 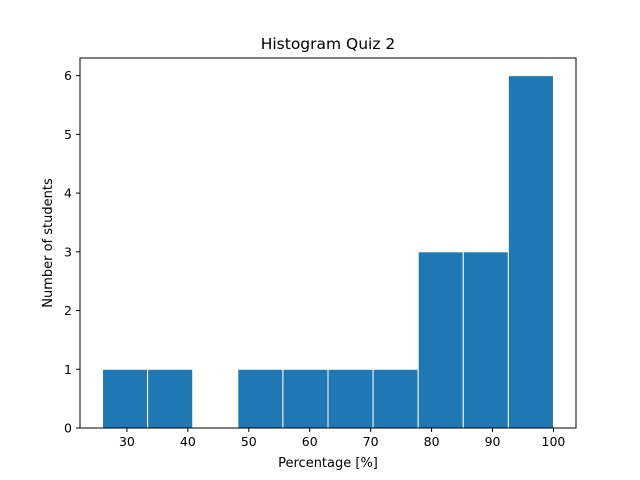 I want to click on chart-title: Histogram Quiz 2, so click(x=328, y=44).